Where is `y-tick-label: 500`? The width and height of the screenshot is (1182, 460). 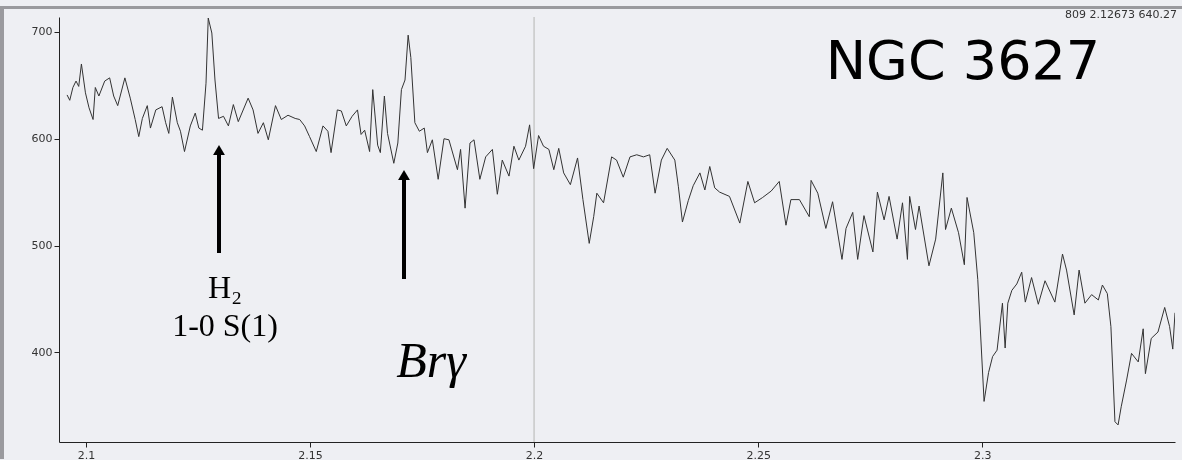
y-tick-label: 500 is located at coordinates (42, 246).